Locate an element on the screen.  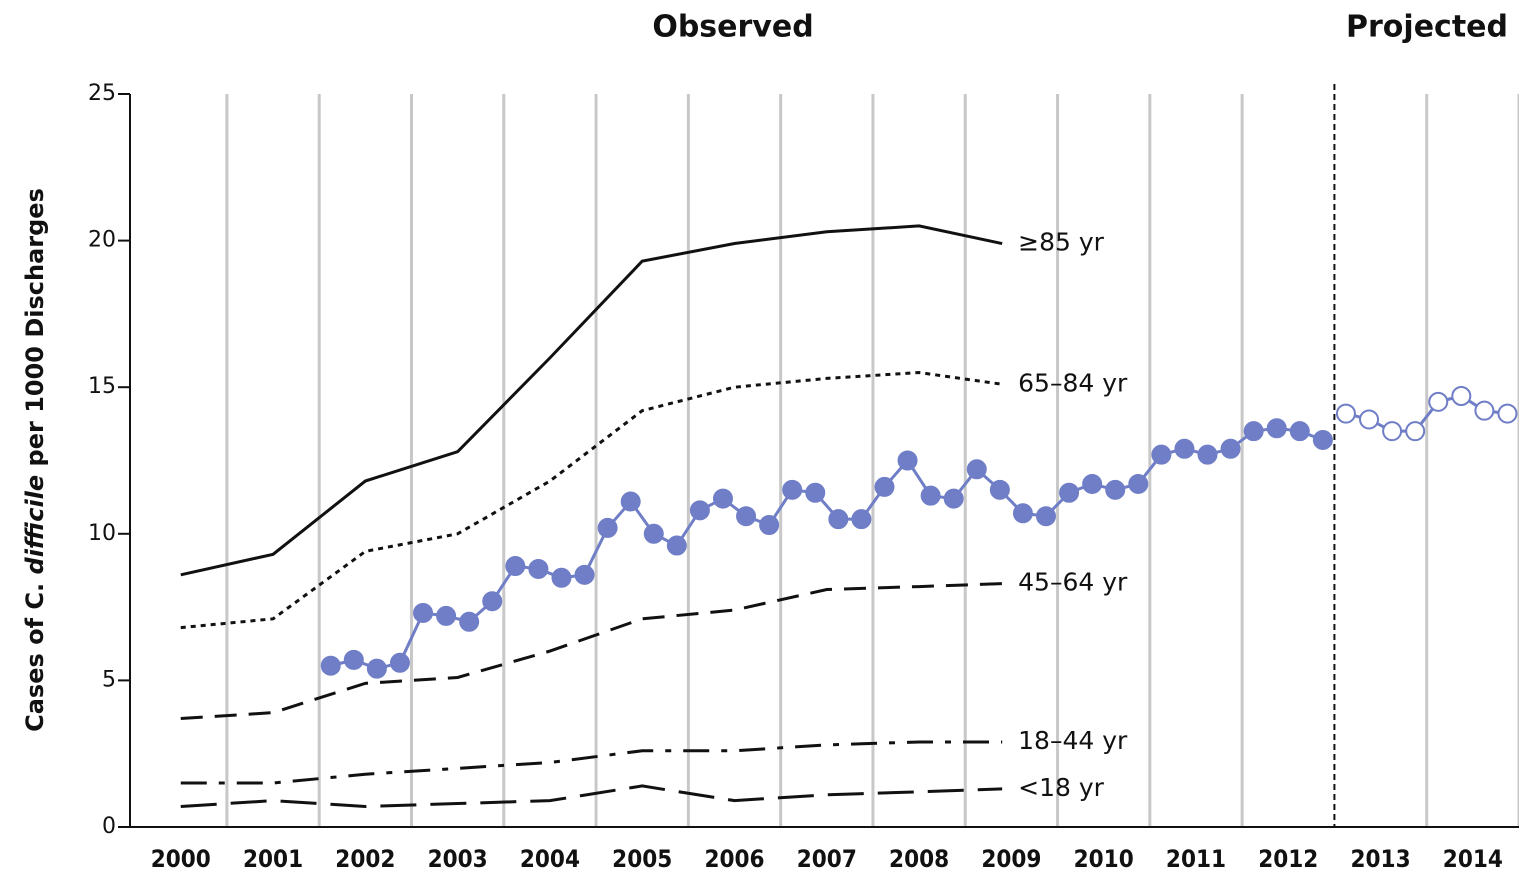
x-tick-label: 2013 is located at coordinates (1381, 859).